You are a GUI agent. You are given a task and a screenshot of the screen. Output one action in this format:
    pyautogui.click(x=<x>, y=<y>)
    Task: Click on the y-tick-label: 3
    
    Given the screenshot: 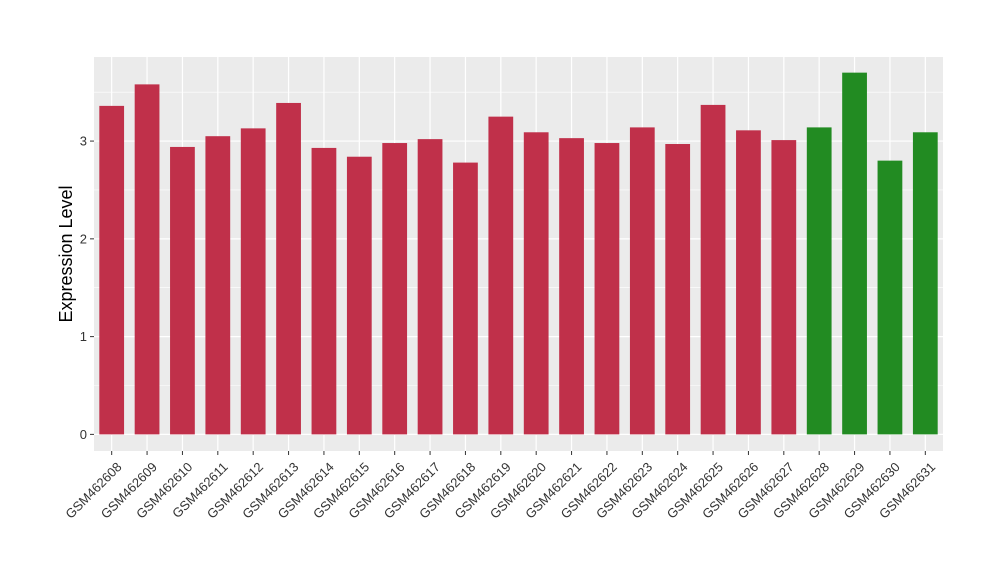 What is the action you would take?
    pyautogui.click(x=83, y=141)
    